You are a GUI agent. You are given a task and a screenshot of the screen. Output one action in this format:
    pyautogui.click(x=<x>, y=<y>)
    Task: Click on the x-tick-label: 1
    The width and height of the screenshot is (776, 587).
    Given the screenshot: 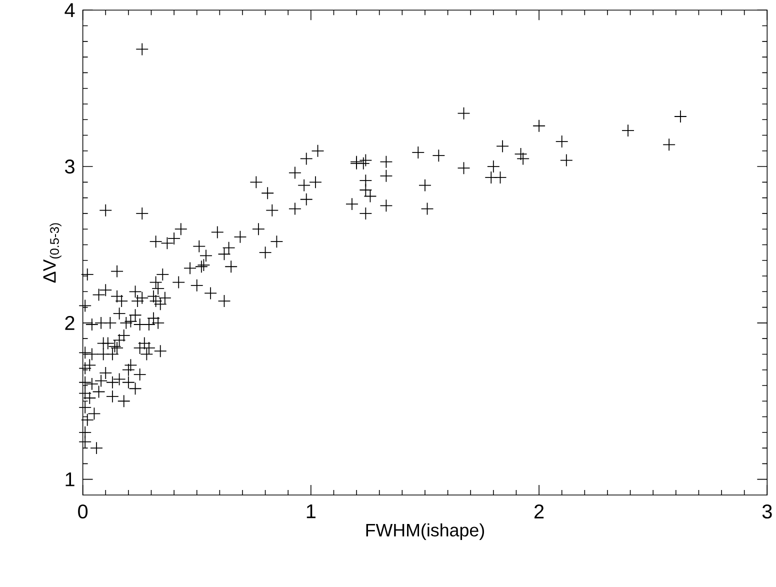 What is the action you would take?
    pyautogui.click(x=311, y=511)
    